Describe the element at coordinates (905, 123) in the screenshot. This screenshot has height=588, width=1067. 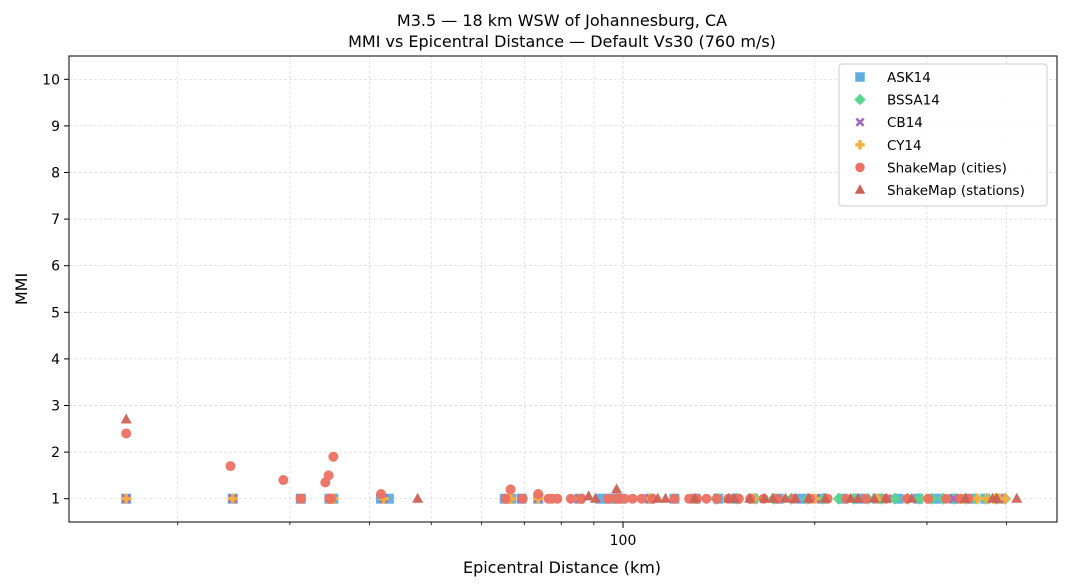
I see `legend-label: CB14` at that location.